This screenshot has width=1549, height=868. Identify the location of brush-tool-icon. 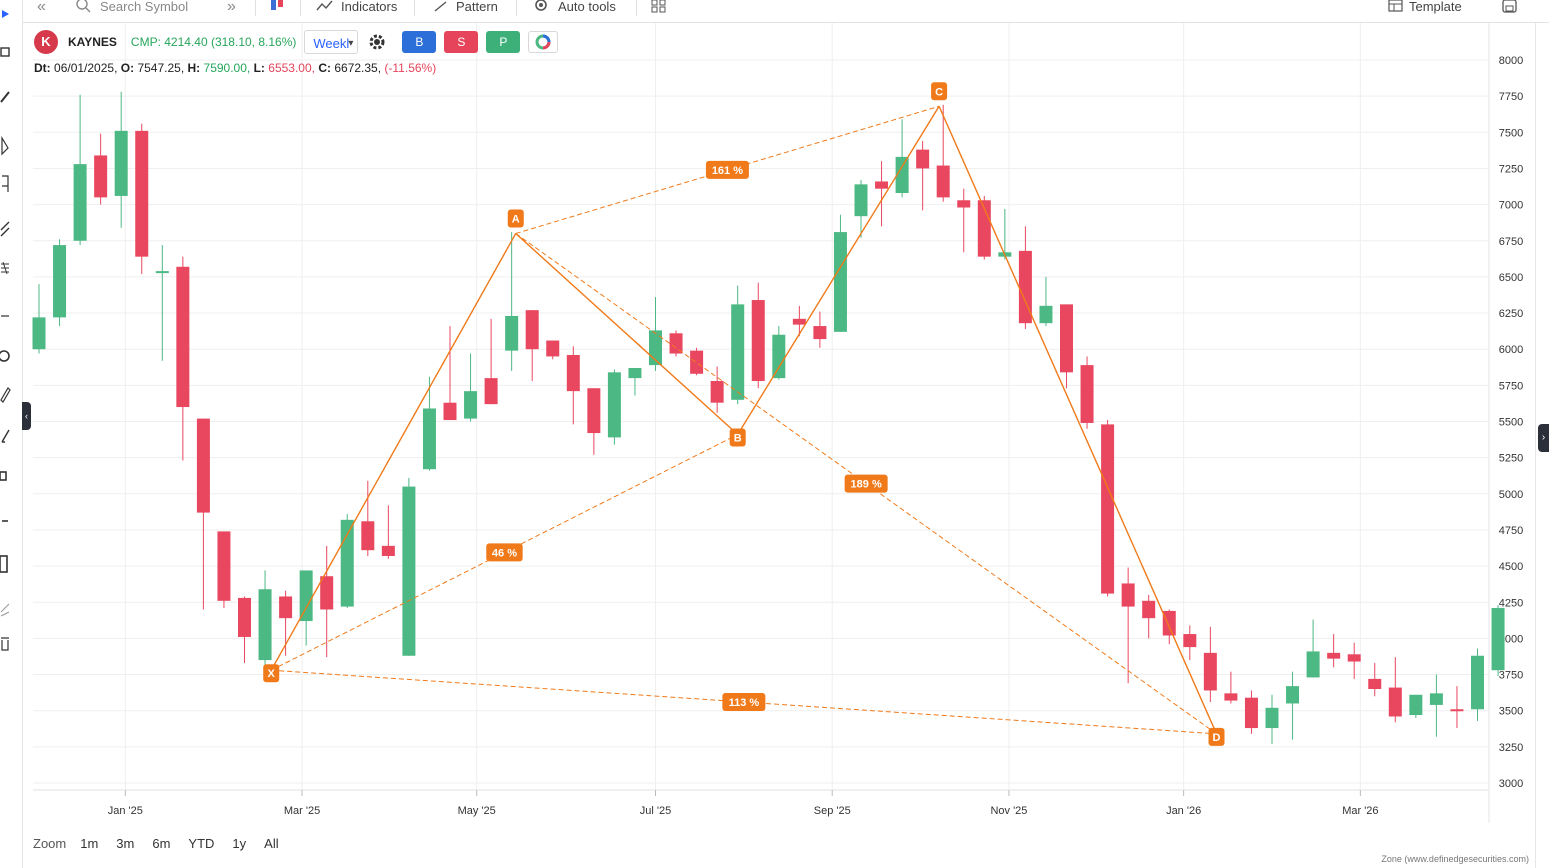
(5, 97).